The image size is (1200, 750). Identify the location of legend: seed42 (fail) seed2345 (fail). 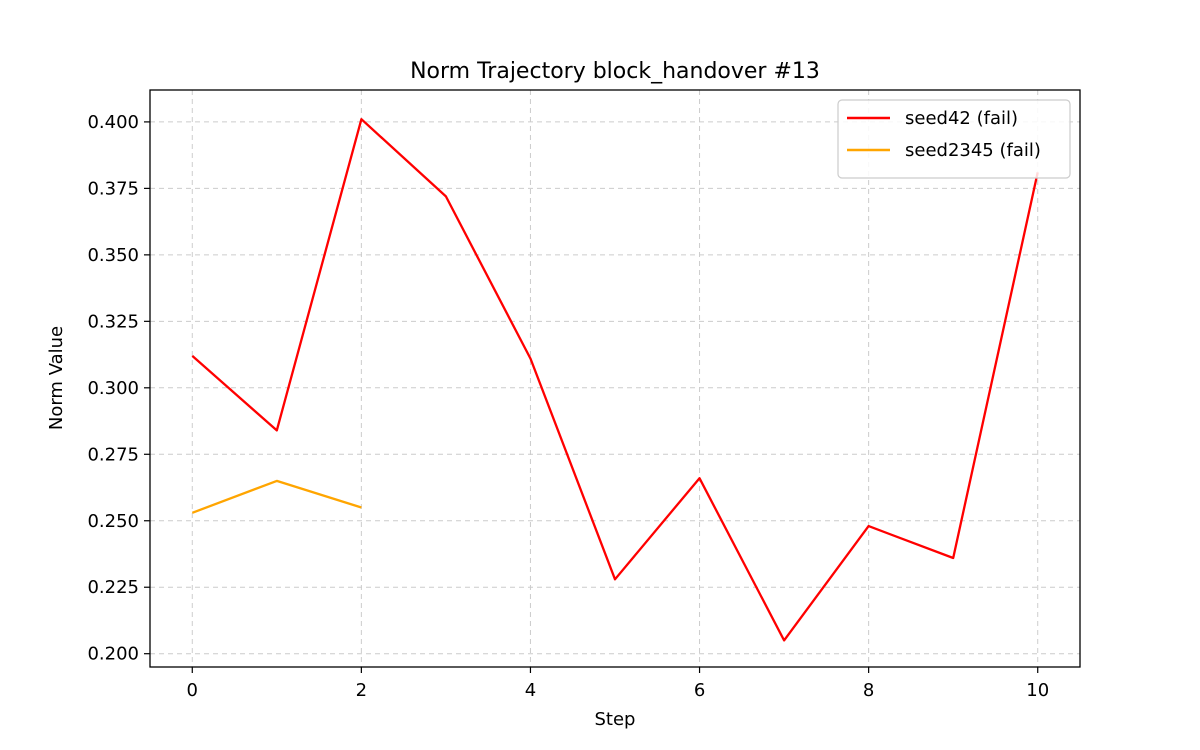
(954, 139).